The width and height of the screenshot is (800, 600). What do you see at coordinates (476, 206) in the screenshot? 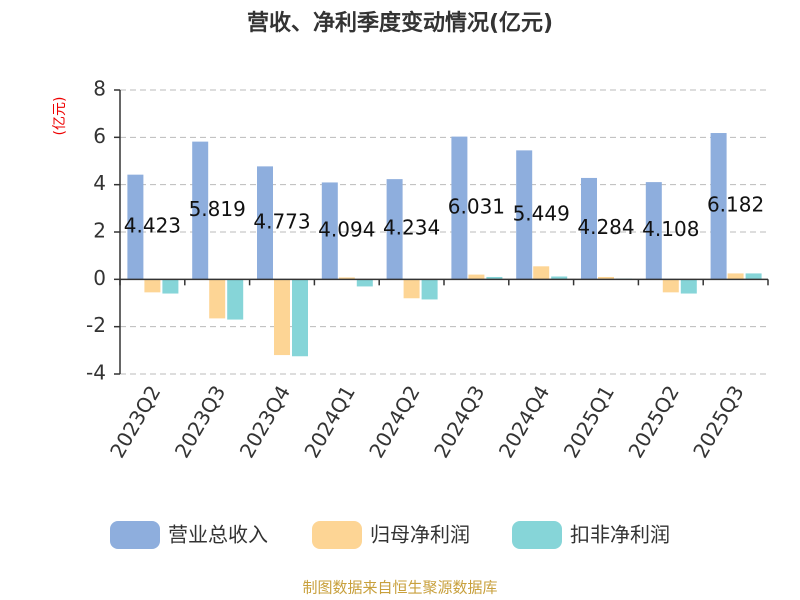
I see `data-label: 6.031` at bounding box center [476, 206].